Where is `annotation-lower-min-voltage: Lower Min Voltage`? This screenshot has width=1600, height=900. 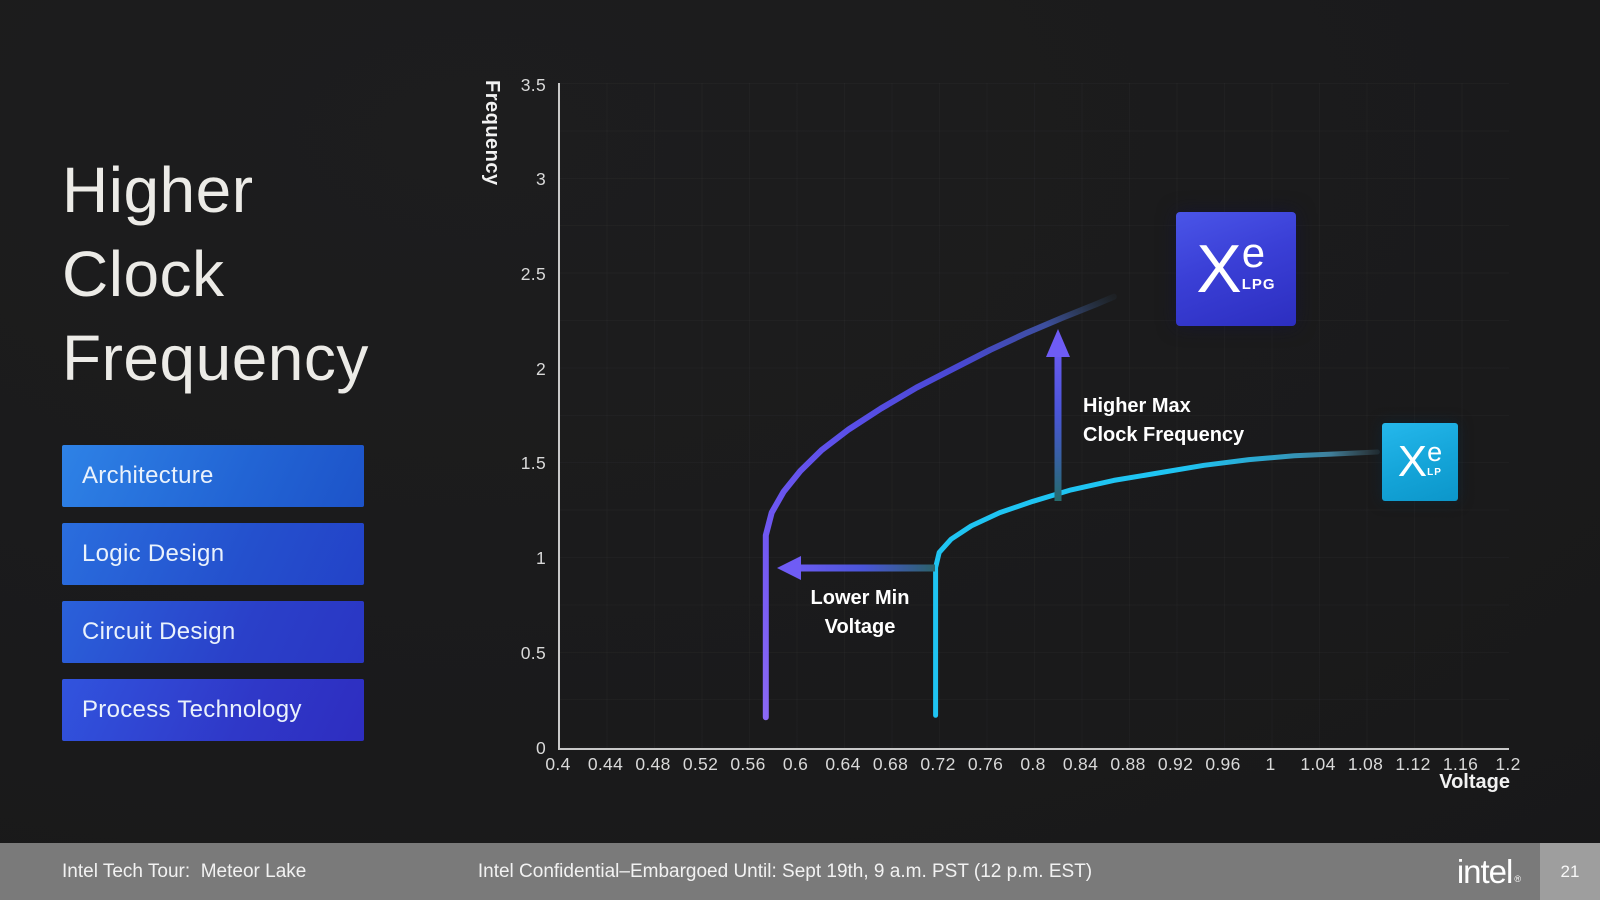
annotation-lower-min-voltage: Lower Min Voltage is located at coordinates (860, 612).